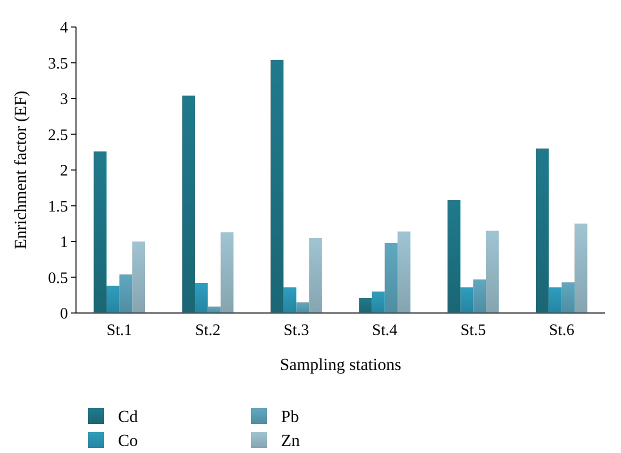 The height and width of the screenshot is (453, 621). I want to click on legend-label: Co, so click(128, 440).